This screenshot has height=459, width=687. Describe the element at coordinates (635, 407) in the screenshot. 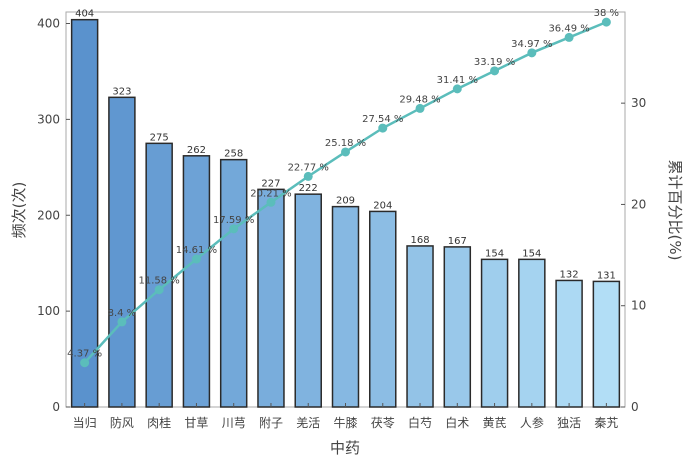

I see `y2-tick-label: 0` at that location.